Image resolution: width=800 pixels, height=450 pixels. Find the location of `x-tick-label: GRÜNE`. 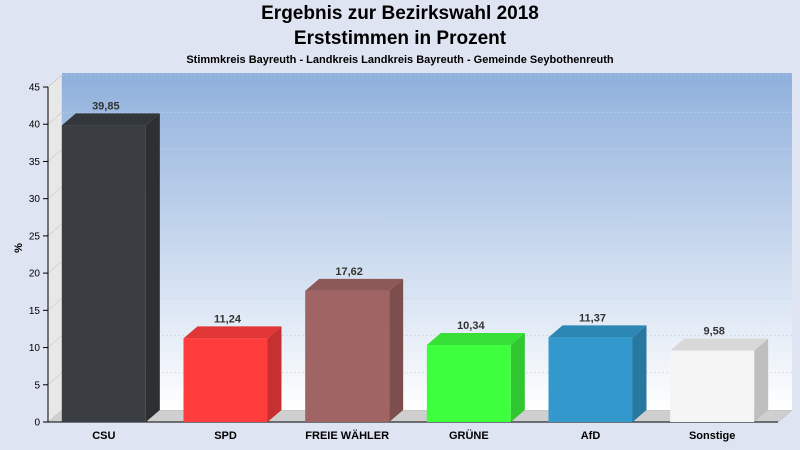

x-tick-label: GRÜNE is located at coordinates (469, 435).